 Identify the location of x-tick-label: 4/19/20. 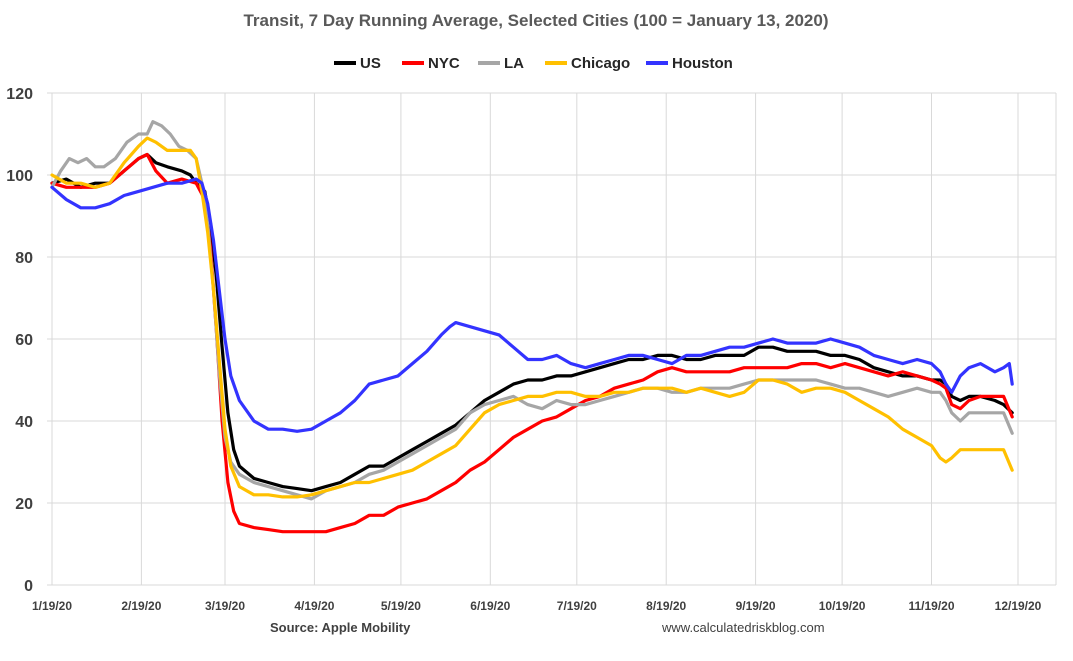
(314, 606).